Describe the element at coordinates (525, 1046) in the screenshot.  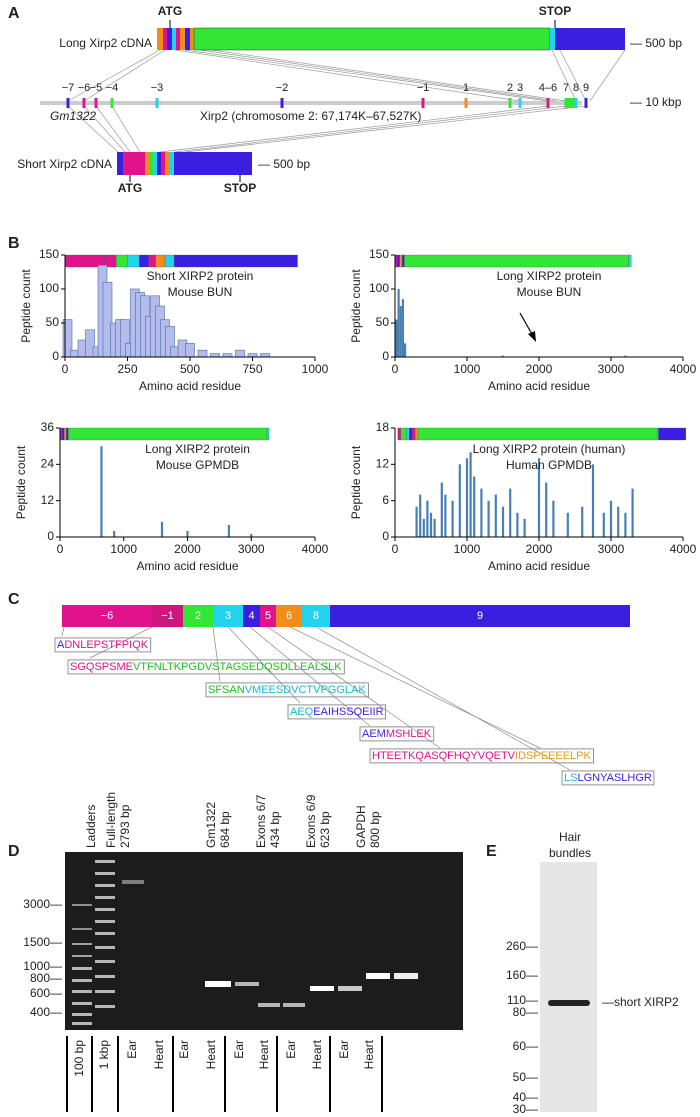
I see `marker-label: 60—` at that location.